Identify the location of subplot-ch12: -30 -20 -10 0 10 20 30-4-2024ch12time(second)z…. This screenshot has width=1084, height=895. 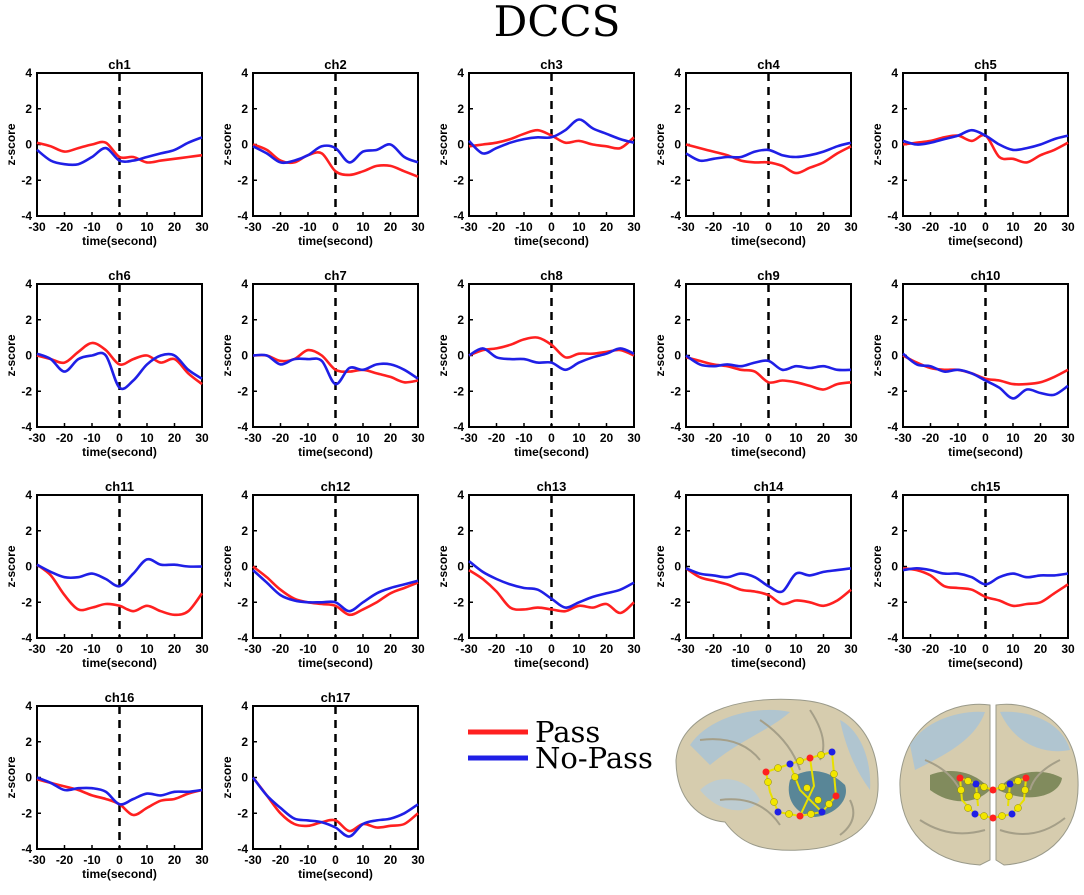
(322, 574).